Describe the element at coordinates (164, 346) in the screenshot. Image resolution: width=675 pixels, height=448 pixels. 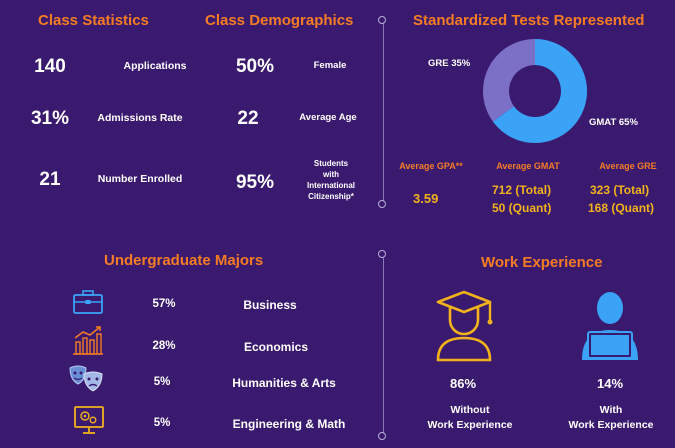
I see `major-percent: 28%` at that location.